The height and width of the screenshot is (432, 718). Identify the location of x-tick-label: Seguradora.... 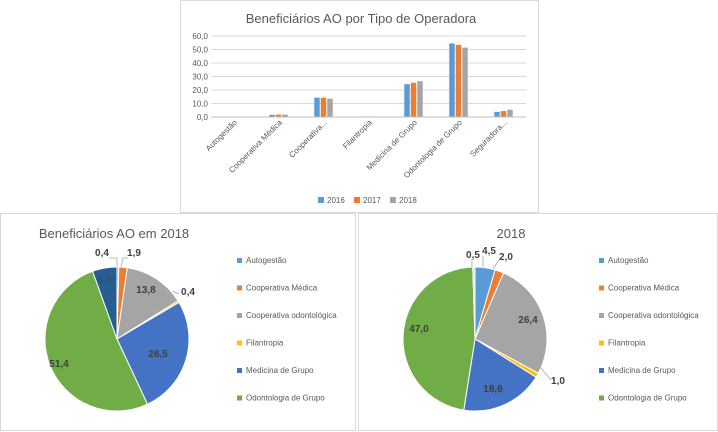
(488, 138).